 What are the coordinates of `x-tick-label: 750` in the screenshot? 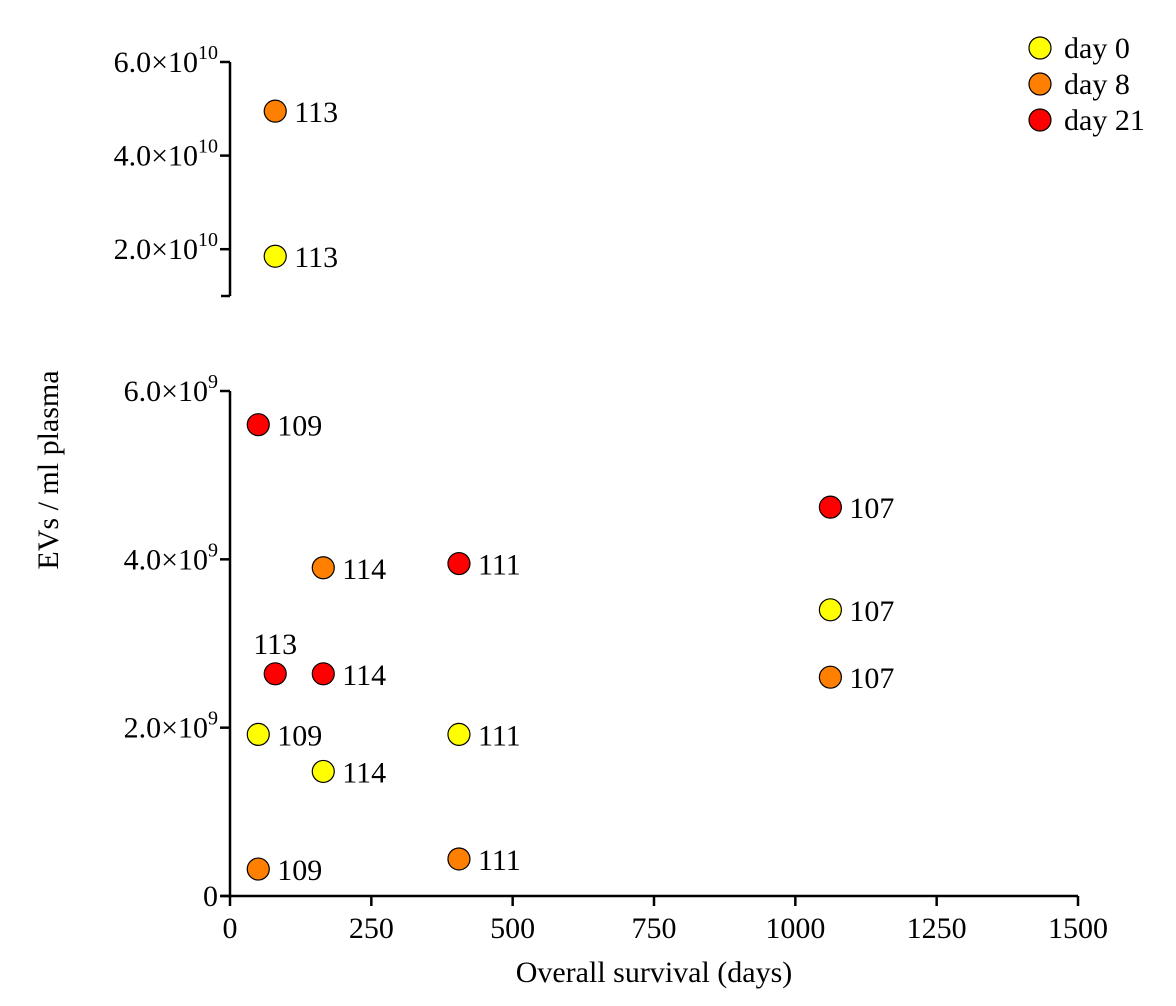 It's located at (654, 928).